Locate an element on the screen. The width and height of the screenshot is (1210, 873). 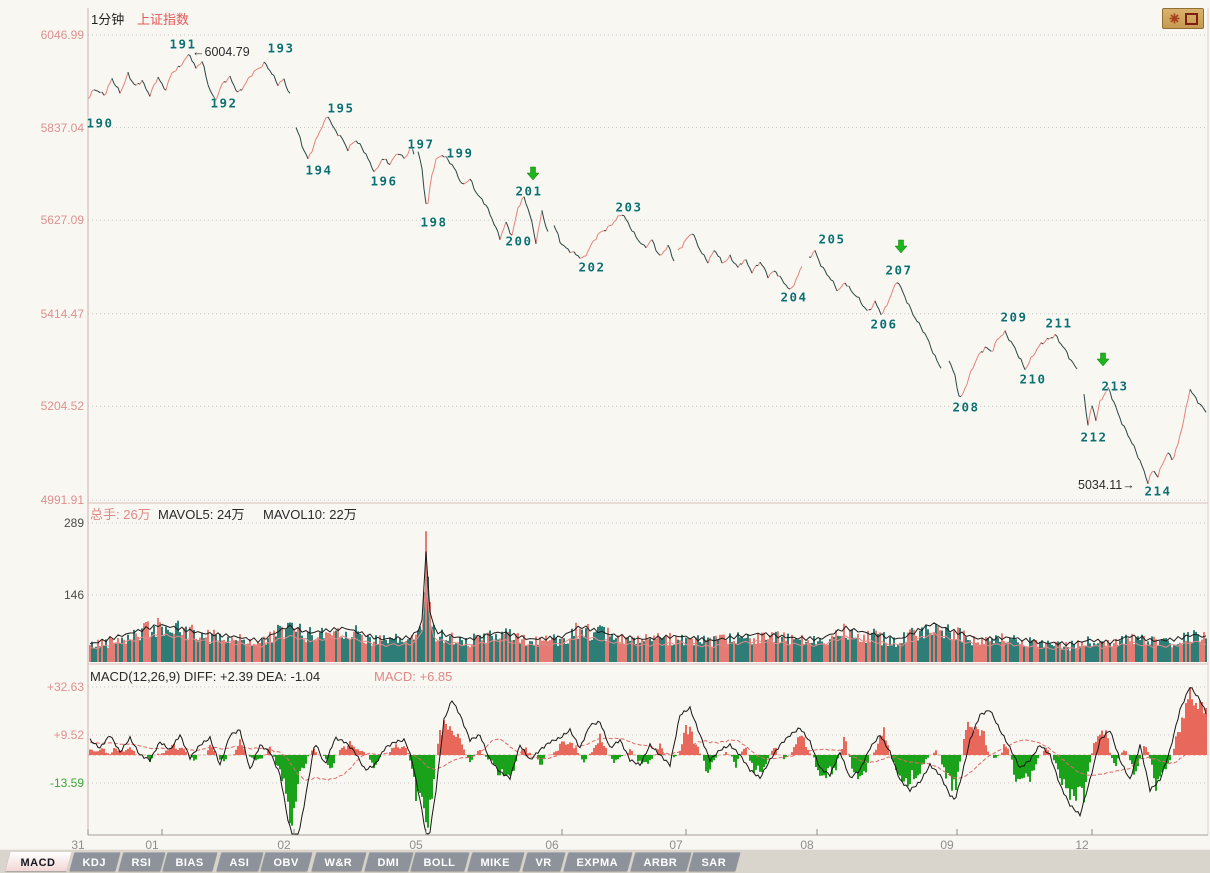
window-controls is located at coordinates (1183, 18).